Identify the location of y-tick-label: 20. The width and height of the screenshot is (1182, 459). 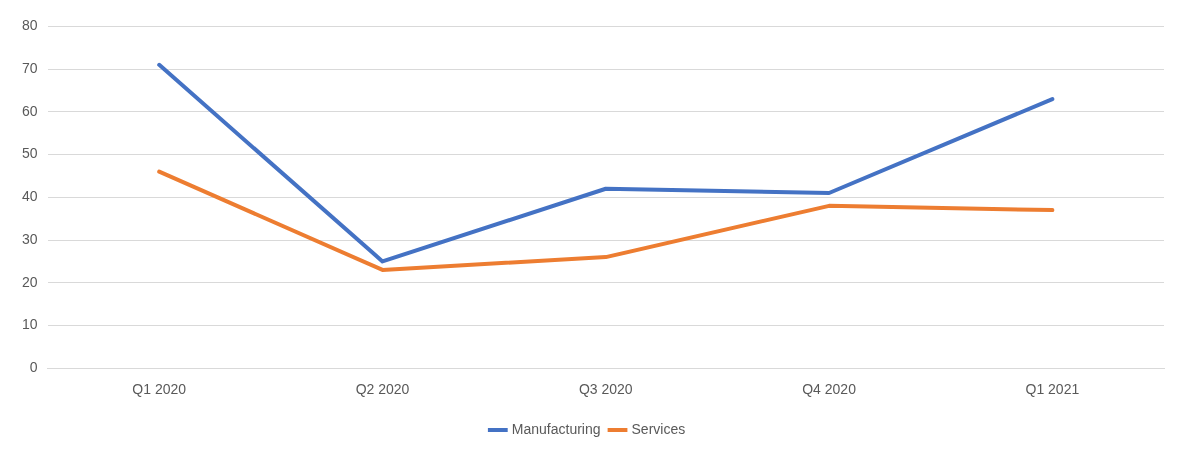
(29, 281).